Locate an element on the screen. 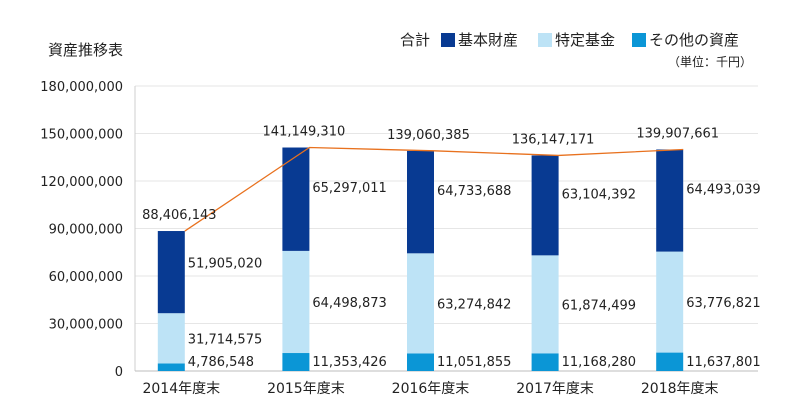 This screenshot has height=413, width=806. data-label-specific-funds: 31,714,575 is located at coordinates (225, 339).